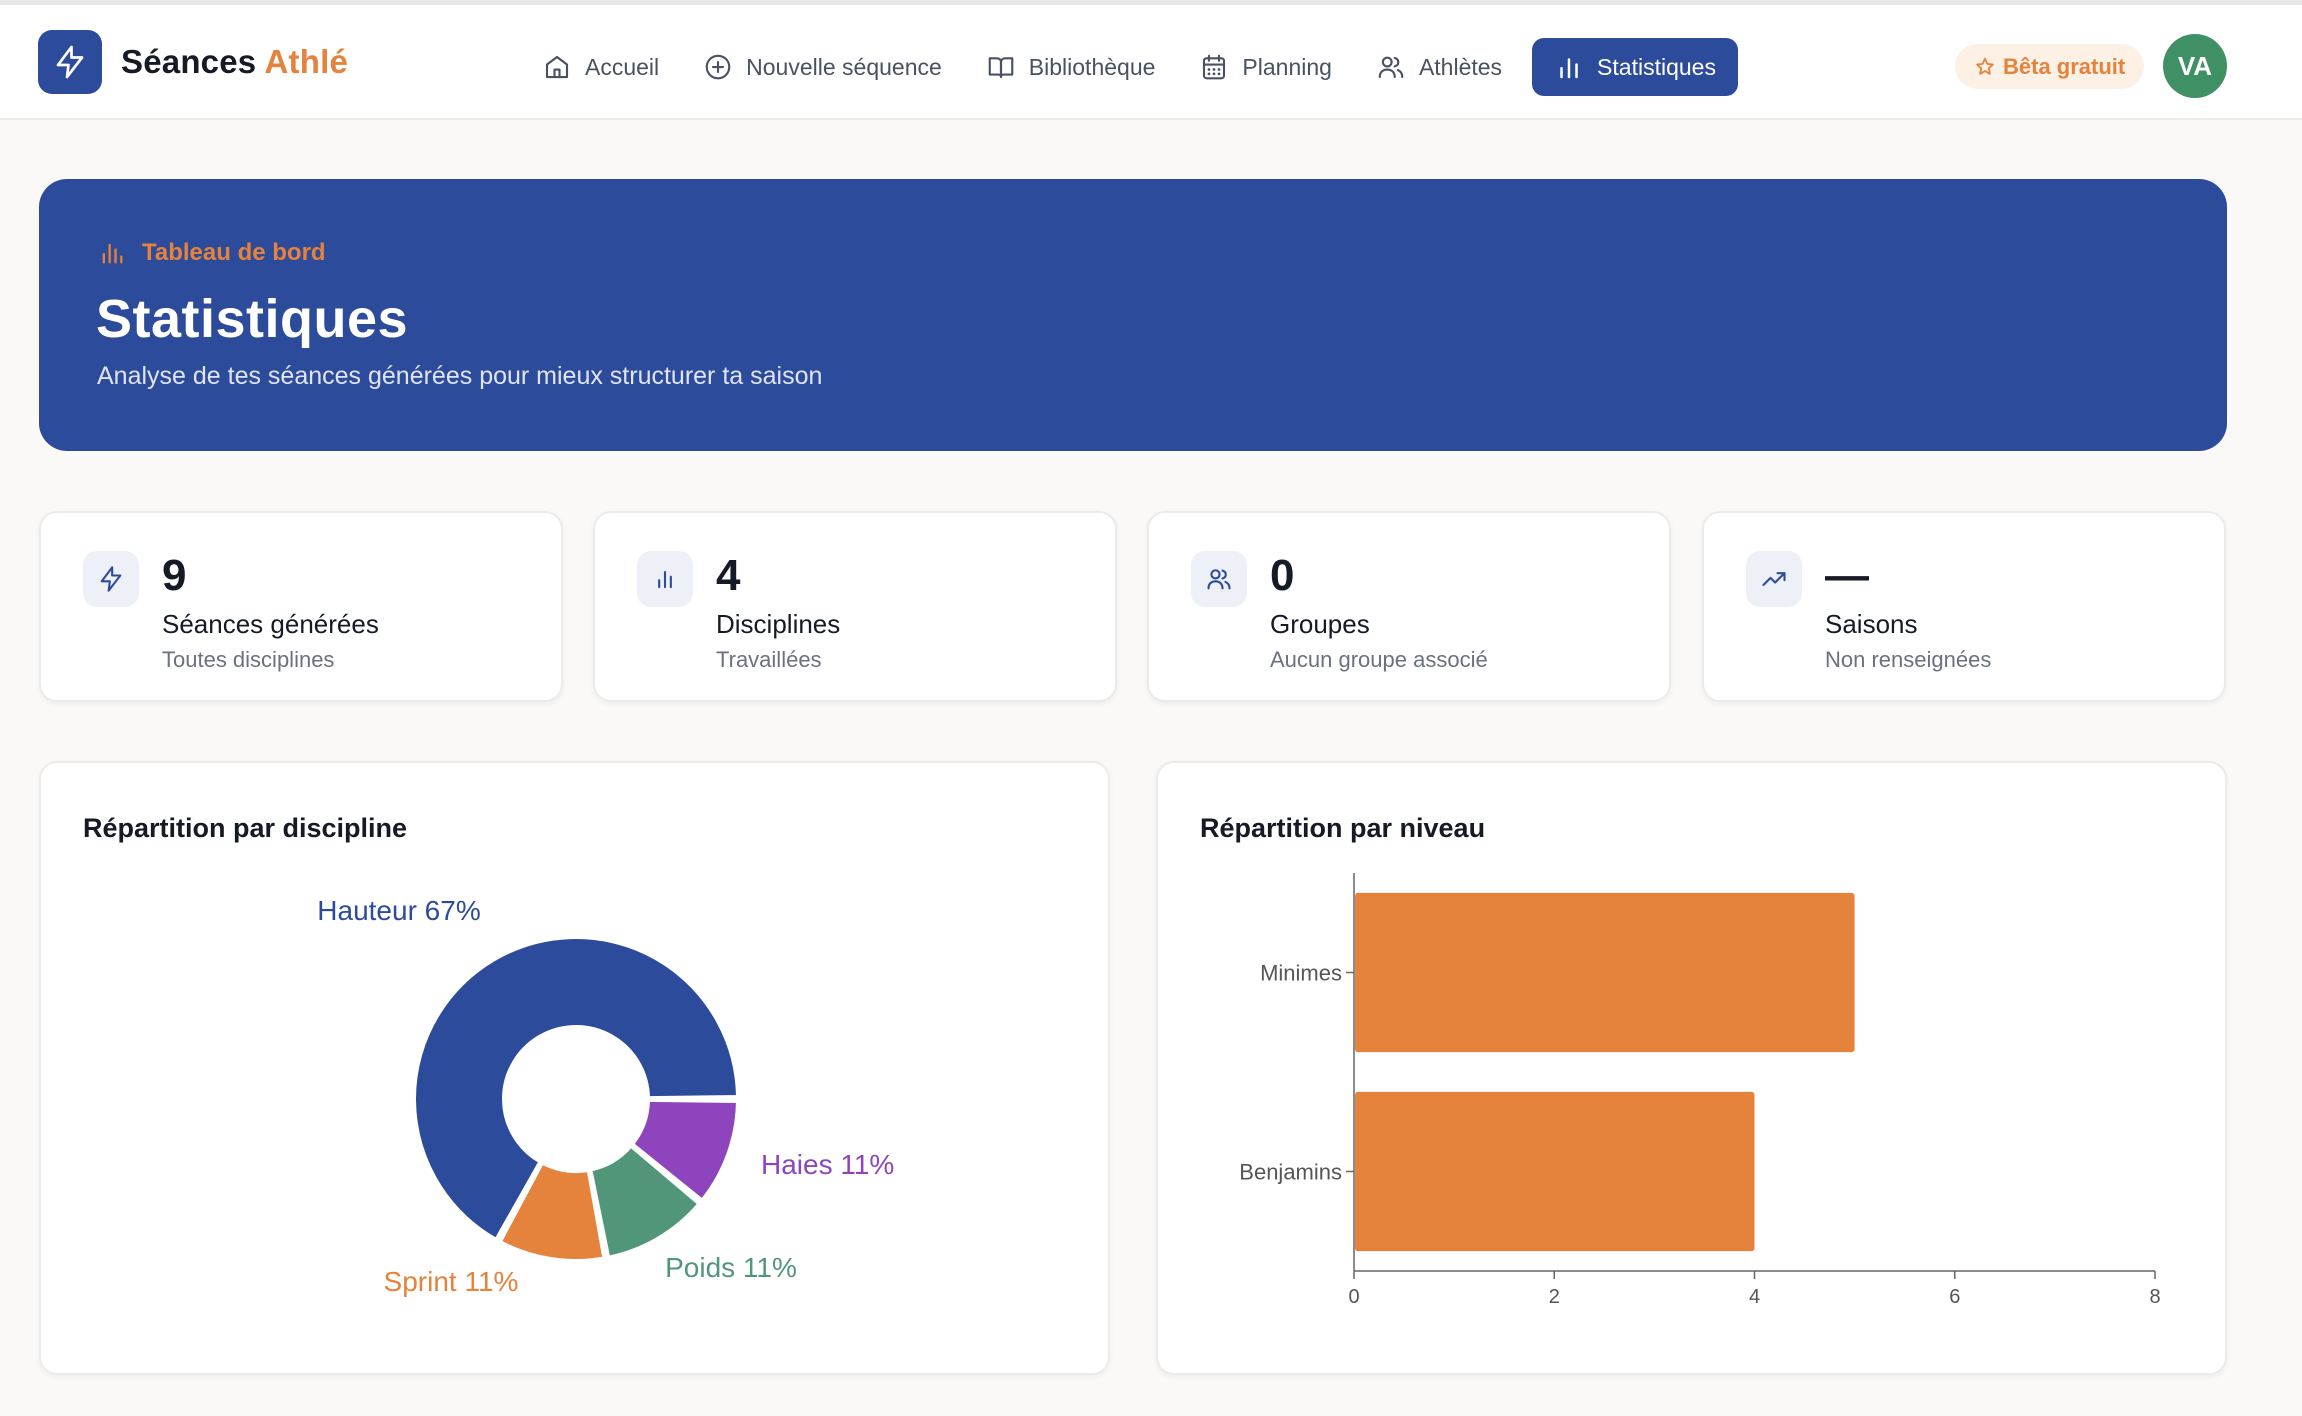 The height and width of the screenshot is (1416, 2302). Describe the element at coordinates (1287, 66) in the screenshot. I see `nav-label: Planning` at that location.